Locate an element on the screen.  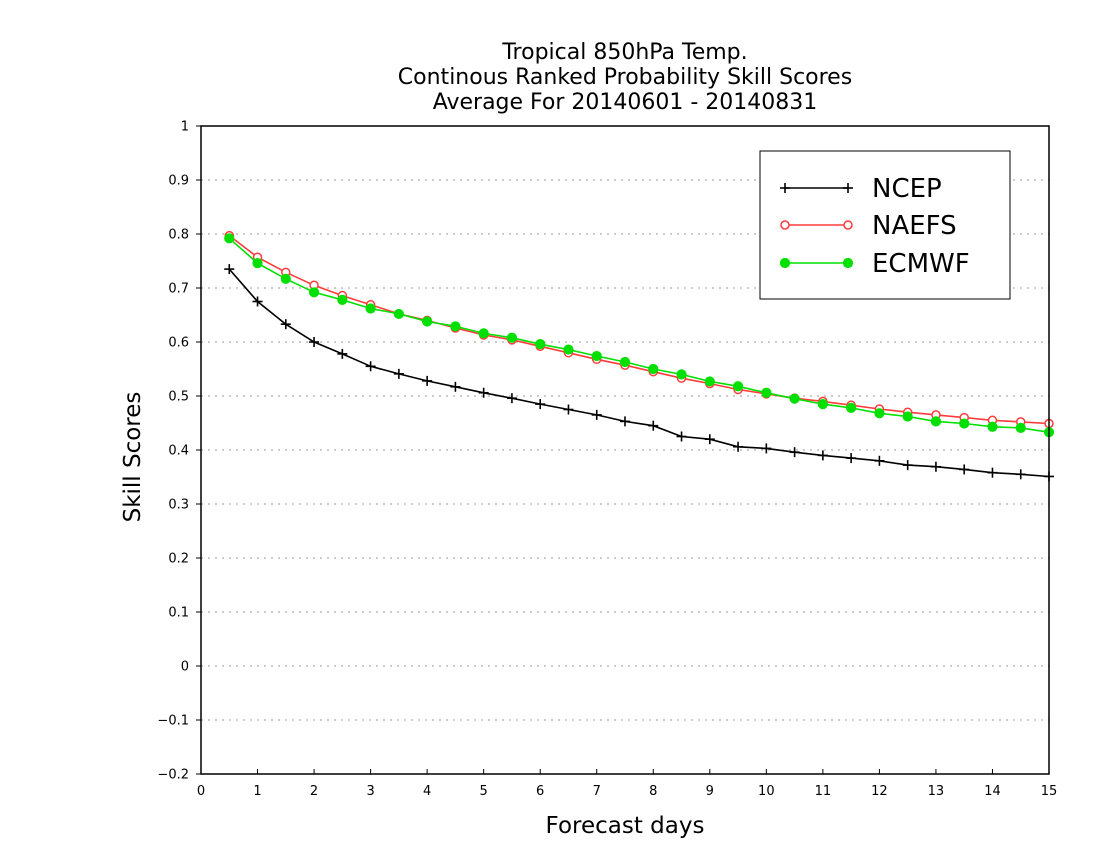
y-tick-label: 1 is located at coordinates (185, 127).